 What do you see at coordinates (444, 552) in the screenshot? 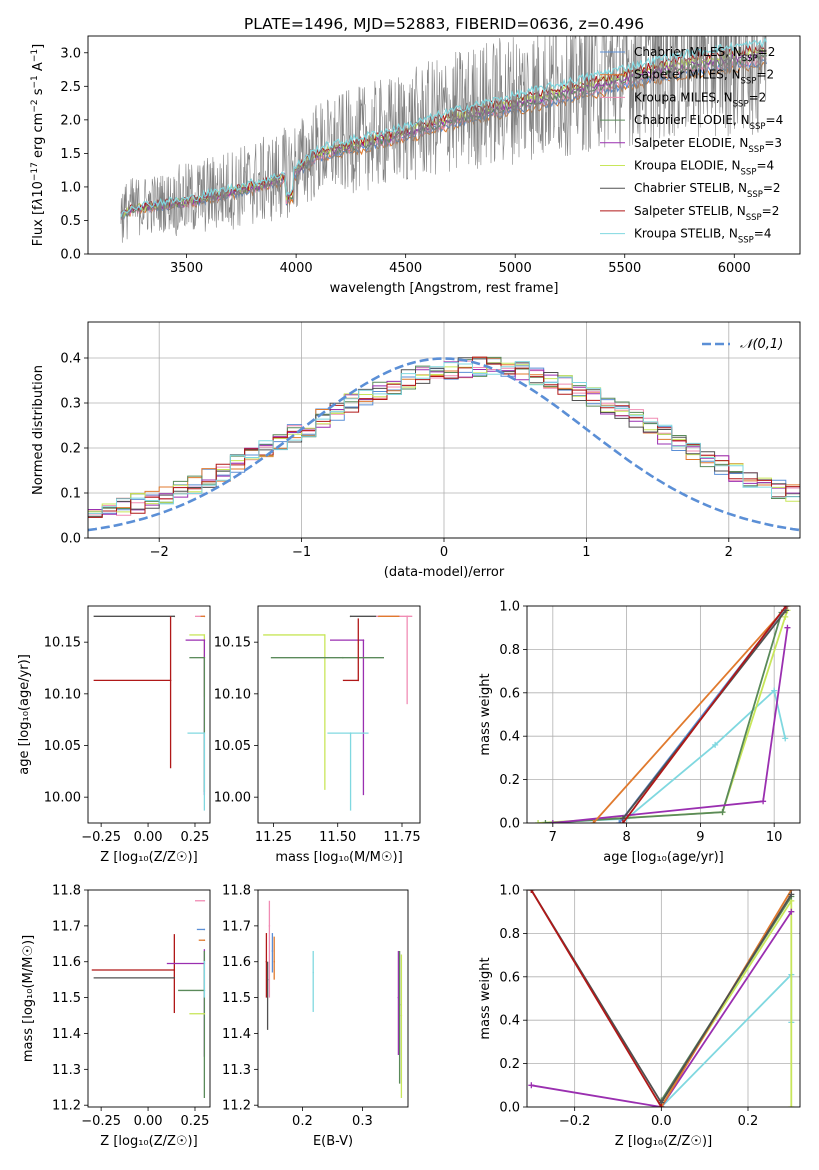
I see `x-tick-label: 0` at bounding box center [444, 552].